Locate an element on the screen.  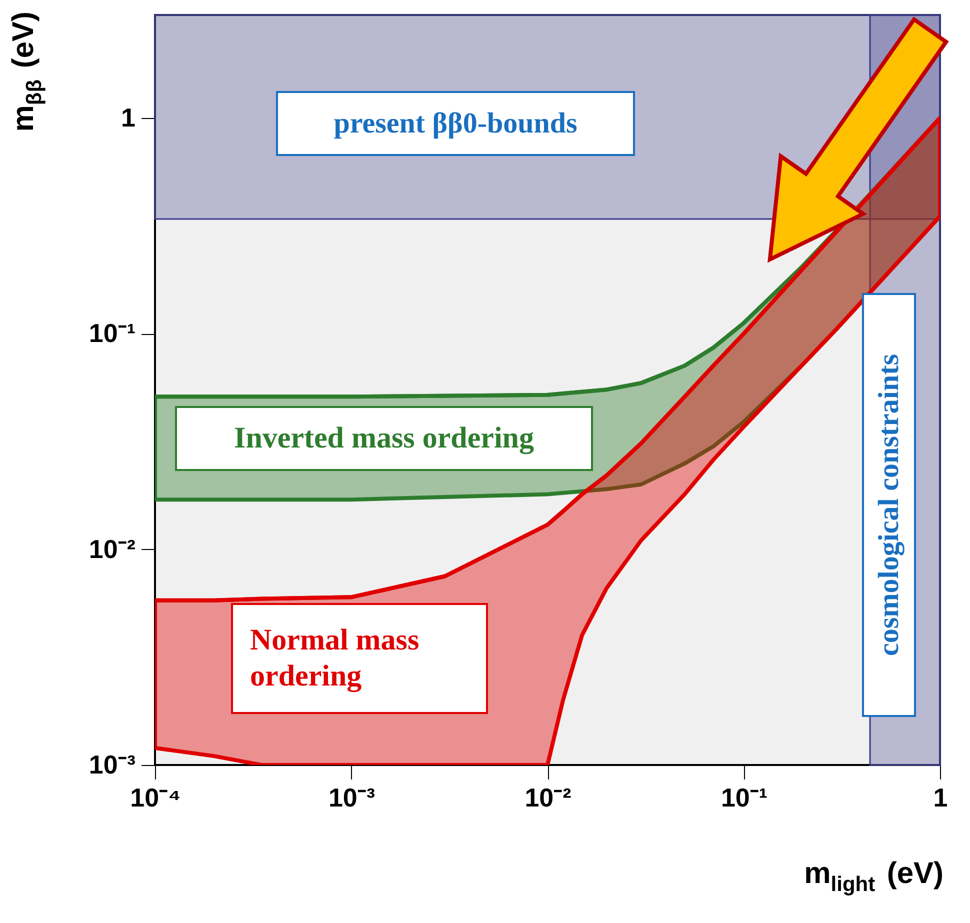
y-tick-label: 10⁻¹ is located at coordinates (112, 333).